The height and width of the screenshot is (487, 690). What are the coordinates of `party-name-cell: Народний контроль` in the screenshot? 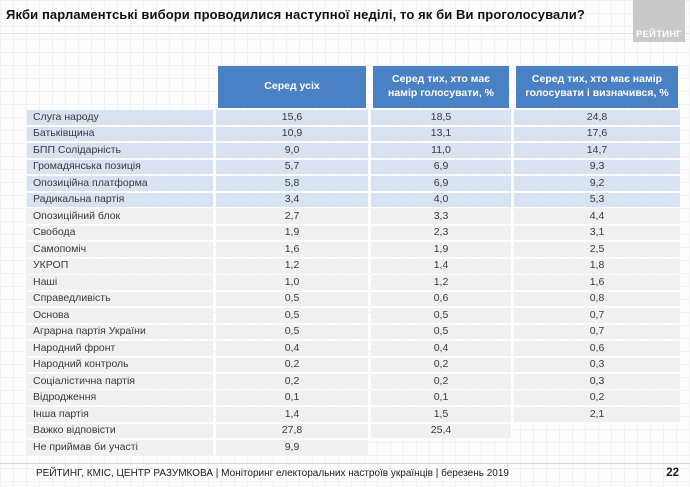 It's located at (120, 364).